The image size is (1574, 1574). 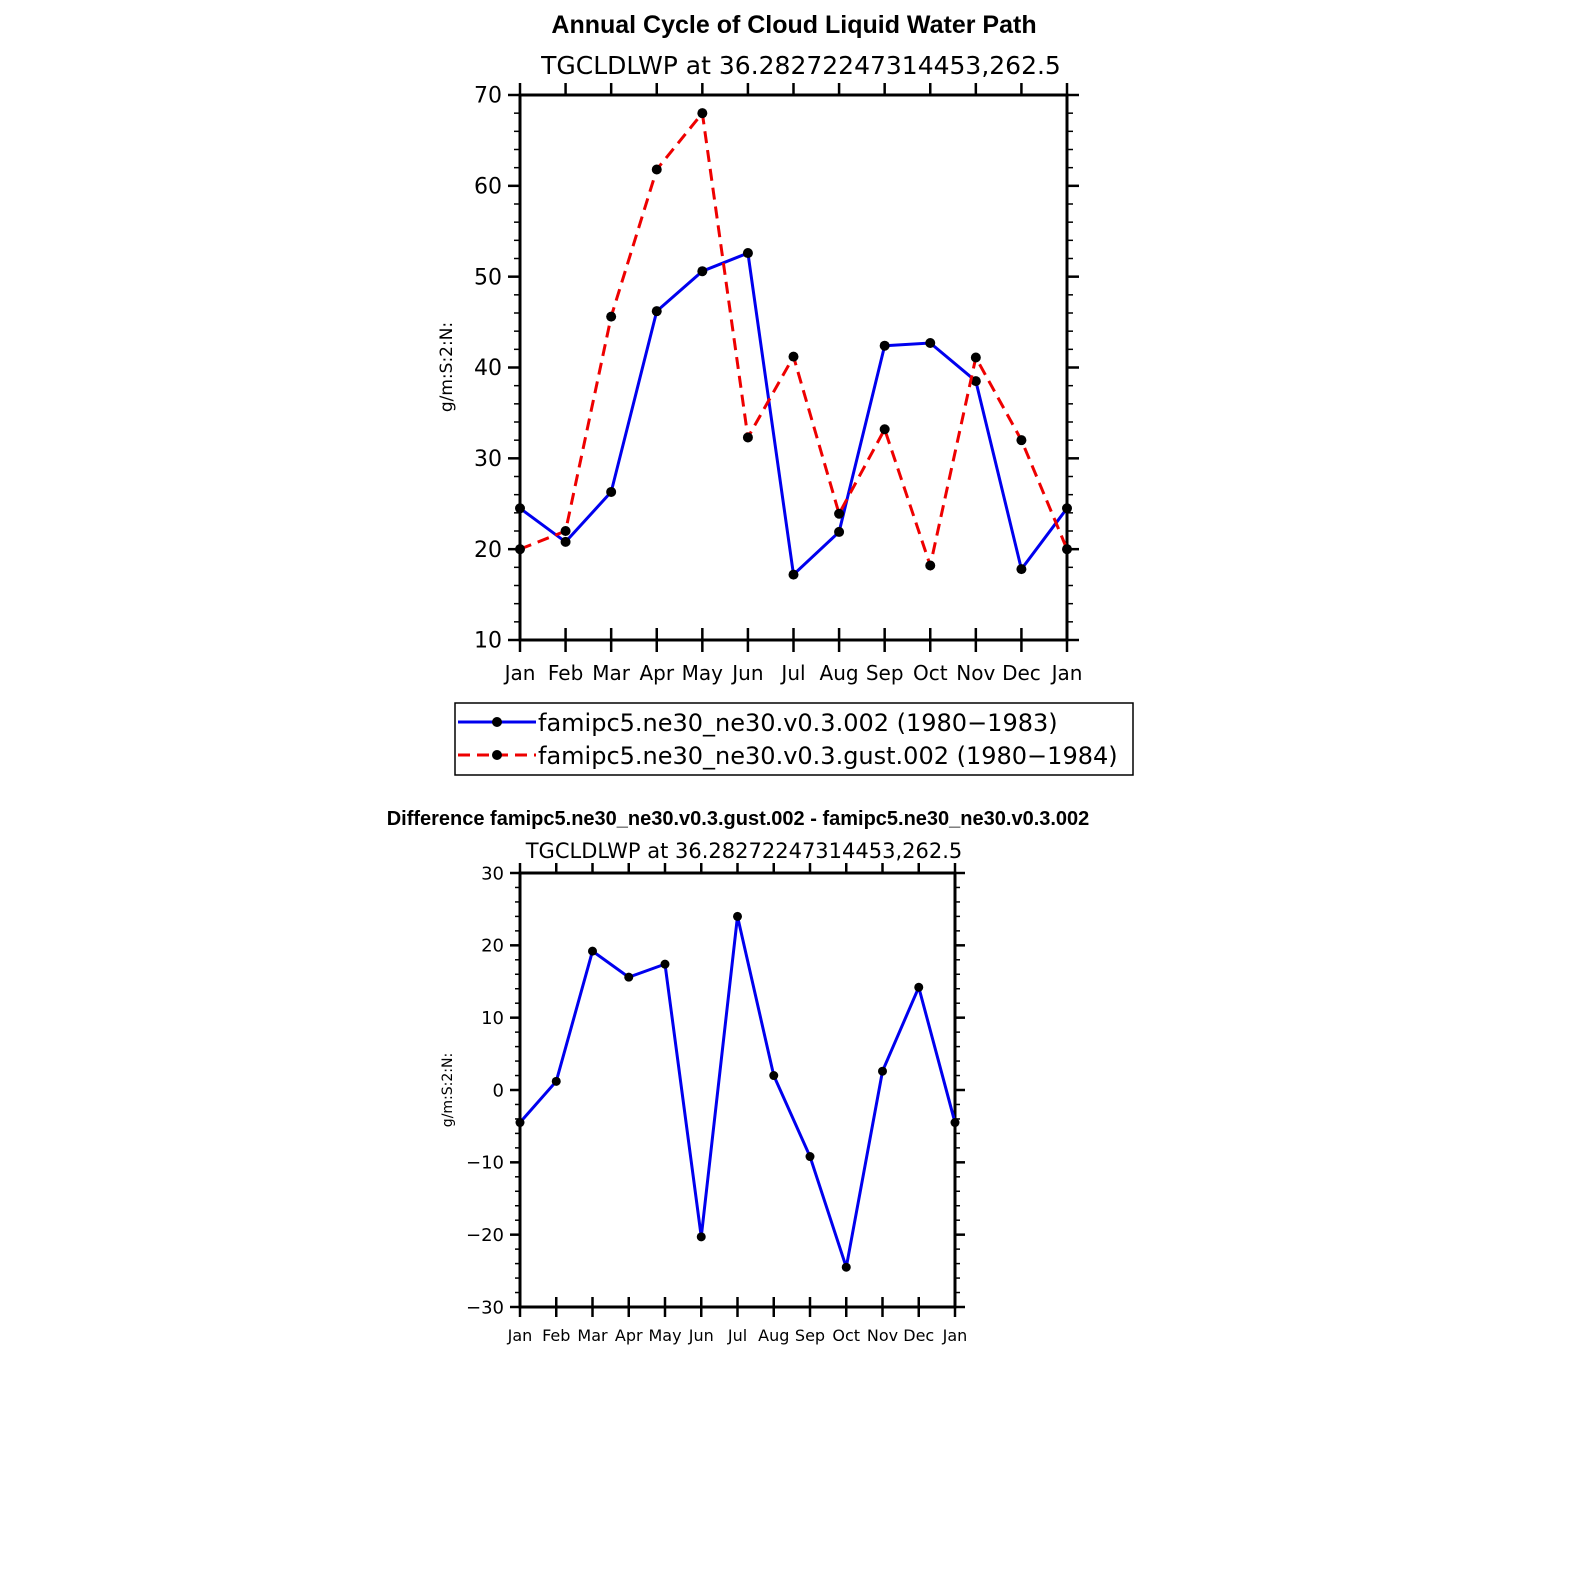 I want to click on legend-swatch-gust-marker, so click(x=497, y=755).